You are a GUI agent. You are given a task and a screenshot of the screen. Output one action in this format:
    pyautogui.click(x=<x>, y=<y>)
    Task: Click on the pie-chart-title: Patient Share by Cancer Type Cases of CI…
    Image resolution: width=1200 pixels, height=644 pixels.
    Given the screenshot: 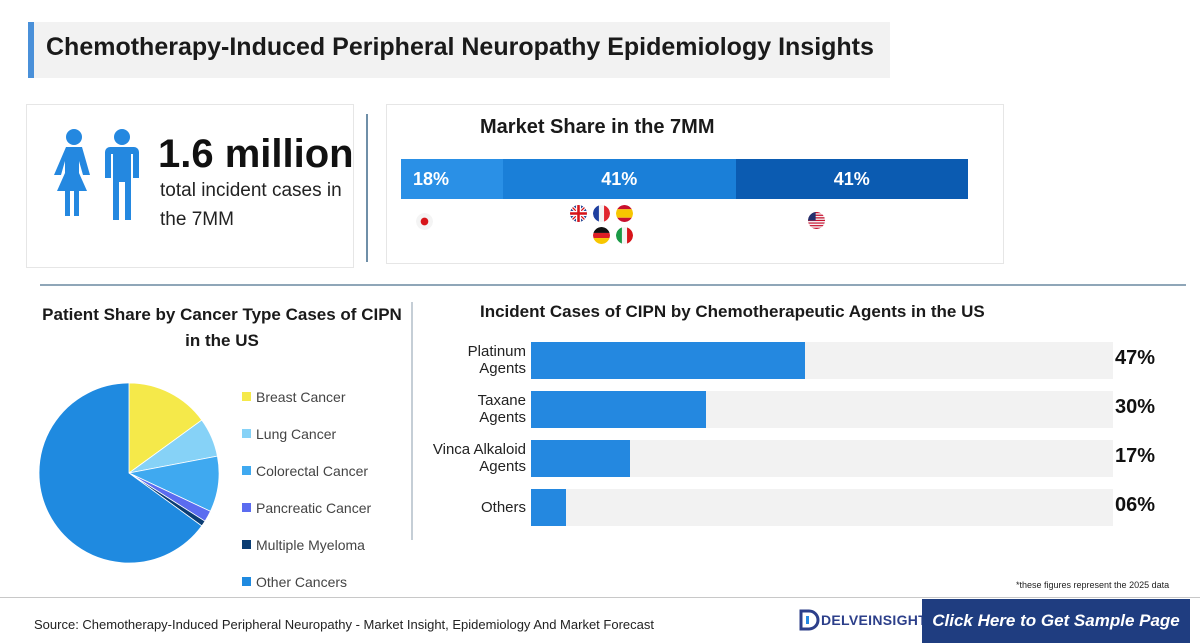 What is the action you would take?
    pyautogui.click(x=222, y=327)
    